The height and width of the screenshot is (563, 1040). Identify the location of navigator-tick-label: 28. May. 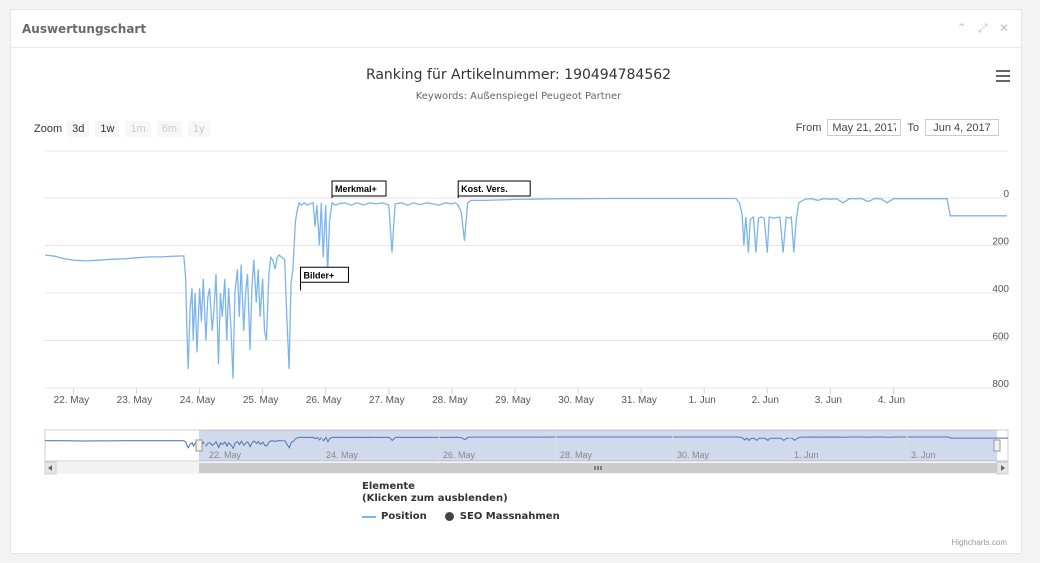
(576, 455).